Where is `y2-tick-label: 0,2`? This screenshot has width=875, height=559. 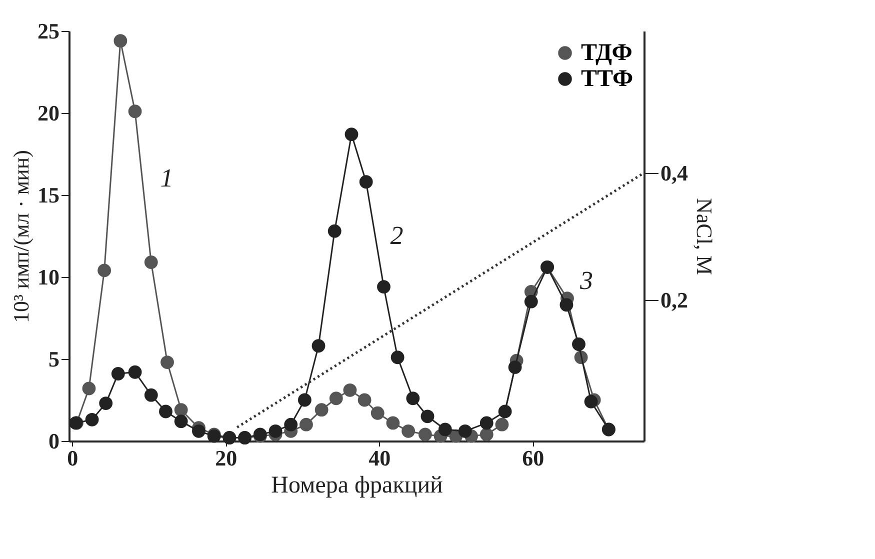
y2-tick-label: 0,2 is located at coordinates (674, 300).